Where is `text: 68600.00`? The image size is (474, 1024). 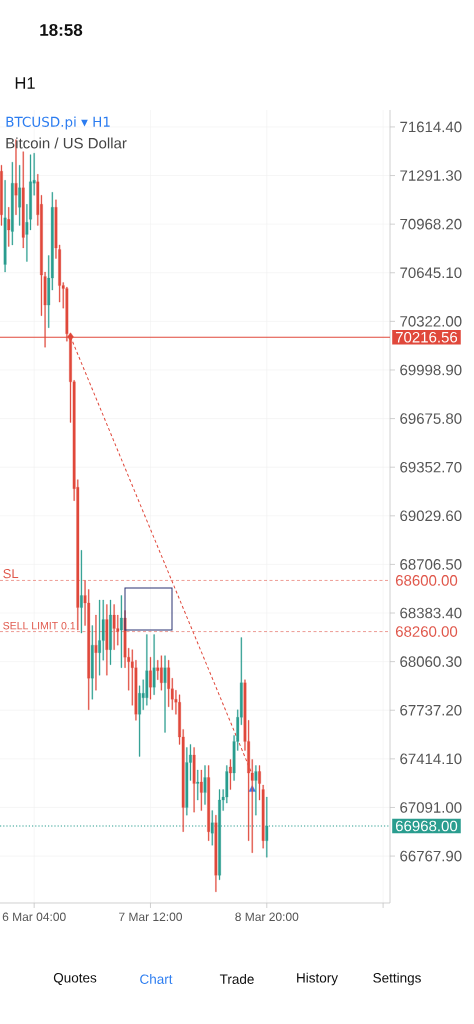
text: 68600.00 is located at coordinates (426, 580).